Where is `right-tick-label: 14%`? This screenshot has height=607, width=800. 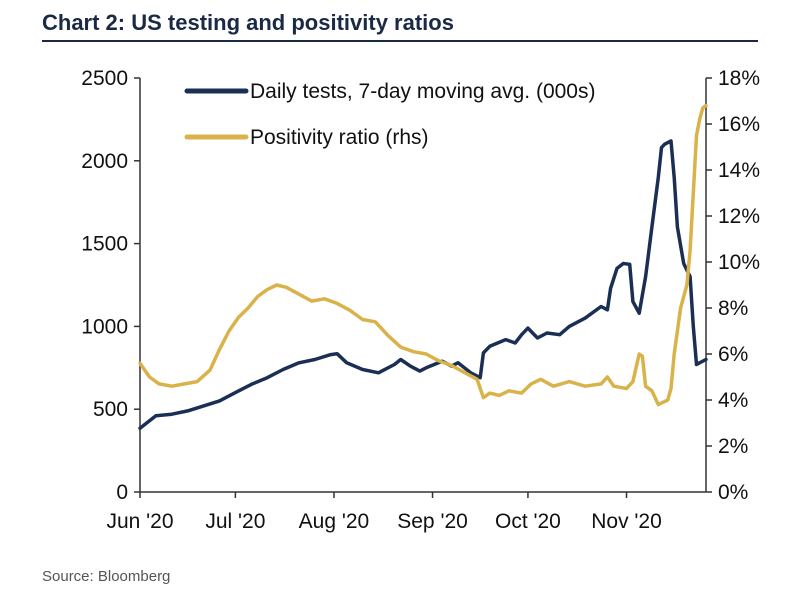 right-tick-label: 14% is located at coordinates (739, 170).